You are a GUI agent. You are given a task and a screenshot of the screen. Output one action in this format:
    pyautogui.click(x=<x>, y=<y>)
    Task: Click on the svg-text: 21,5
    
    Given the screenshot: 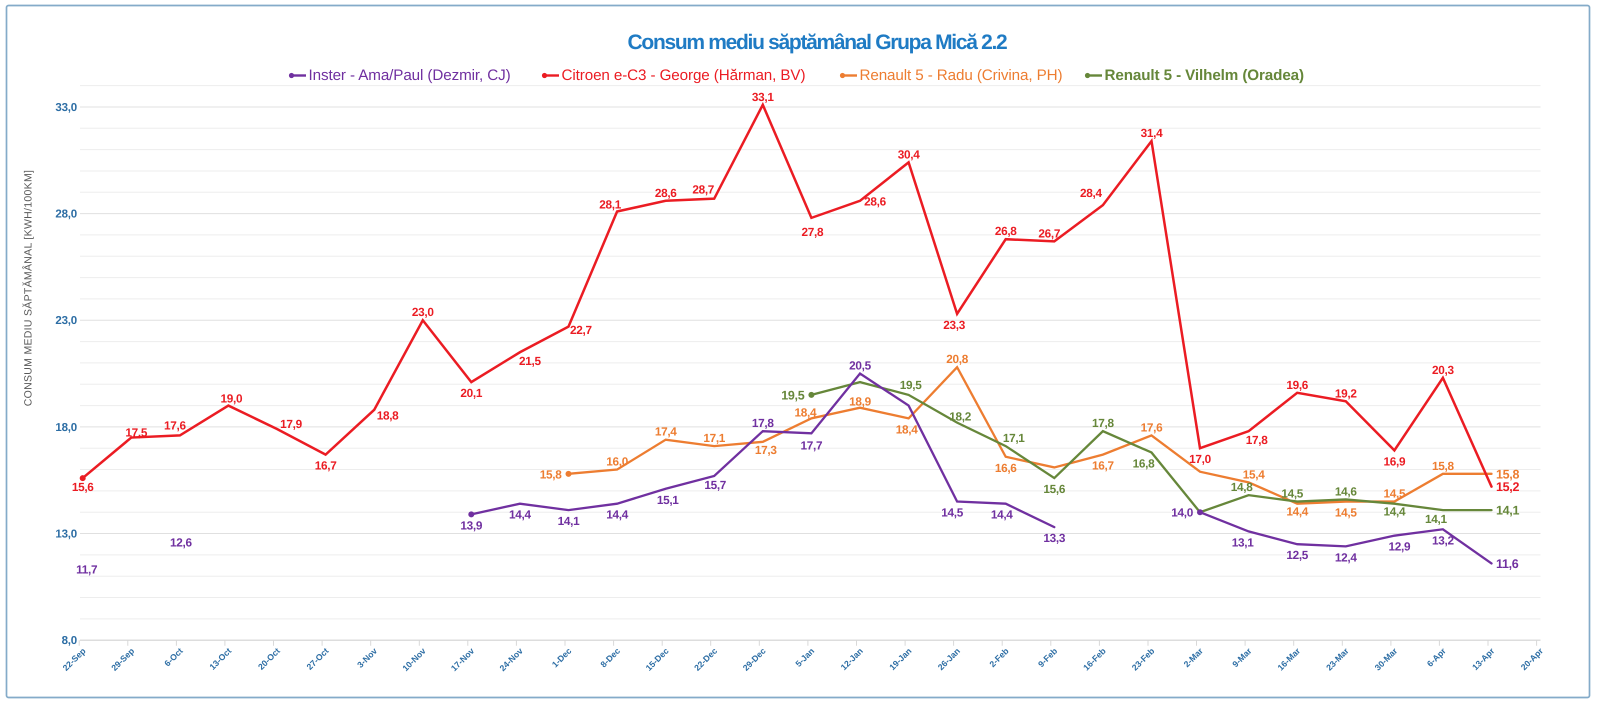 What is the action you would take?
    pyautogui.click(x=530, y=361)
    